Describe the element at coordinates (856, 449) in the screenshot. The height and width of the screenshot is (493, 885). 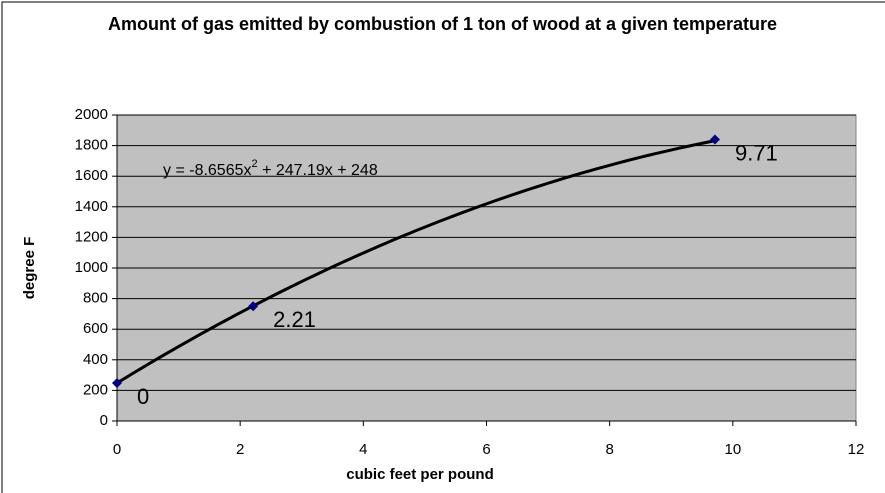
I see `x-tick-label: 12` at that location.